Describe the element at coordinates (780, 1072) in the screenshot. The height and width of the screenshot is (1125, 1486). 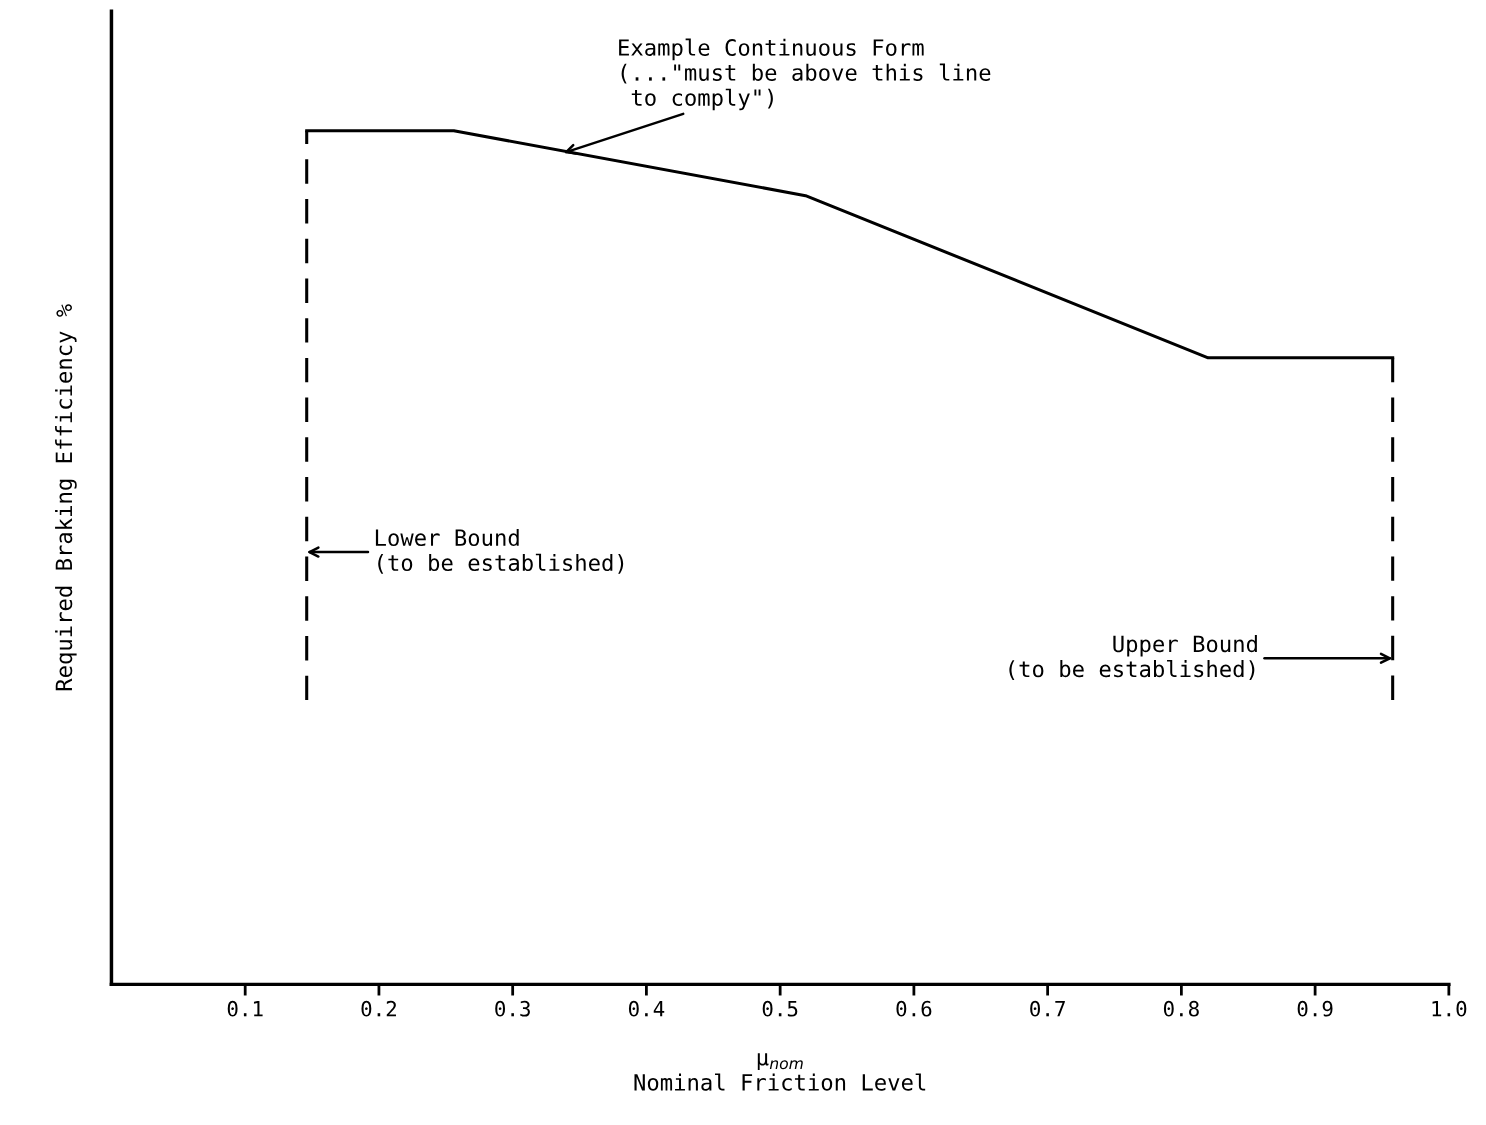
I see `x-axis-title: μ$_{nom}$ Nominal Friction Level` at that location.